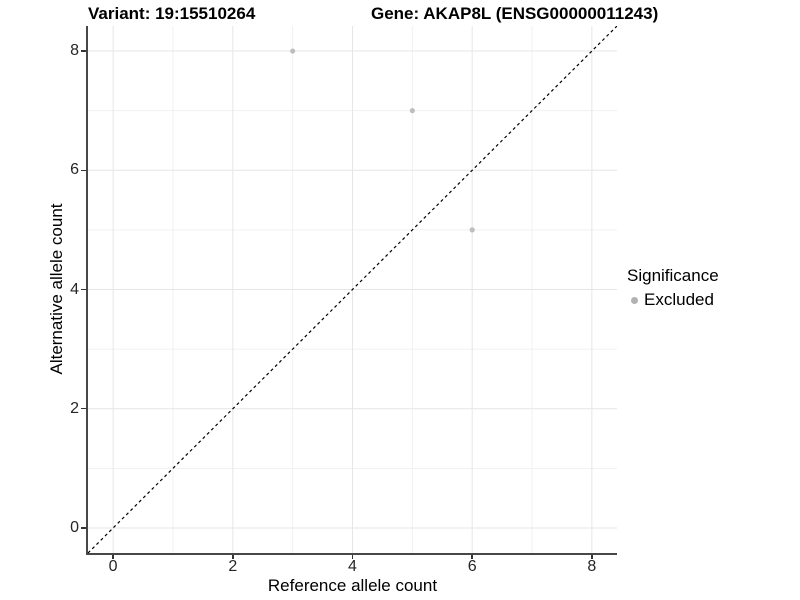 This screenshot has height=600, width=800. Describe the element at coordinates (172, 13) in the screenshot. I see `variant-title: Variant: 19:15510264` at that location.